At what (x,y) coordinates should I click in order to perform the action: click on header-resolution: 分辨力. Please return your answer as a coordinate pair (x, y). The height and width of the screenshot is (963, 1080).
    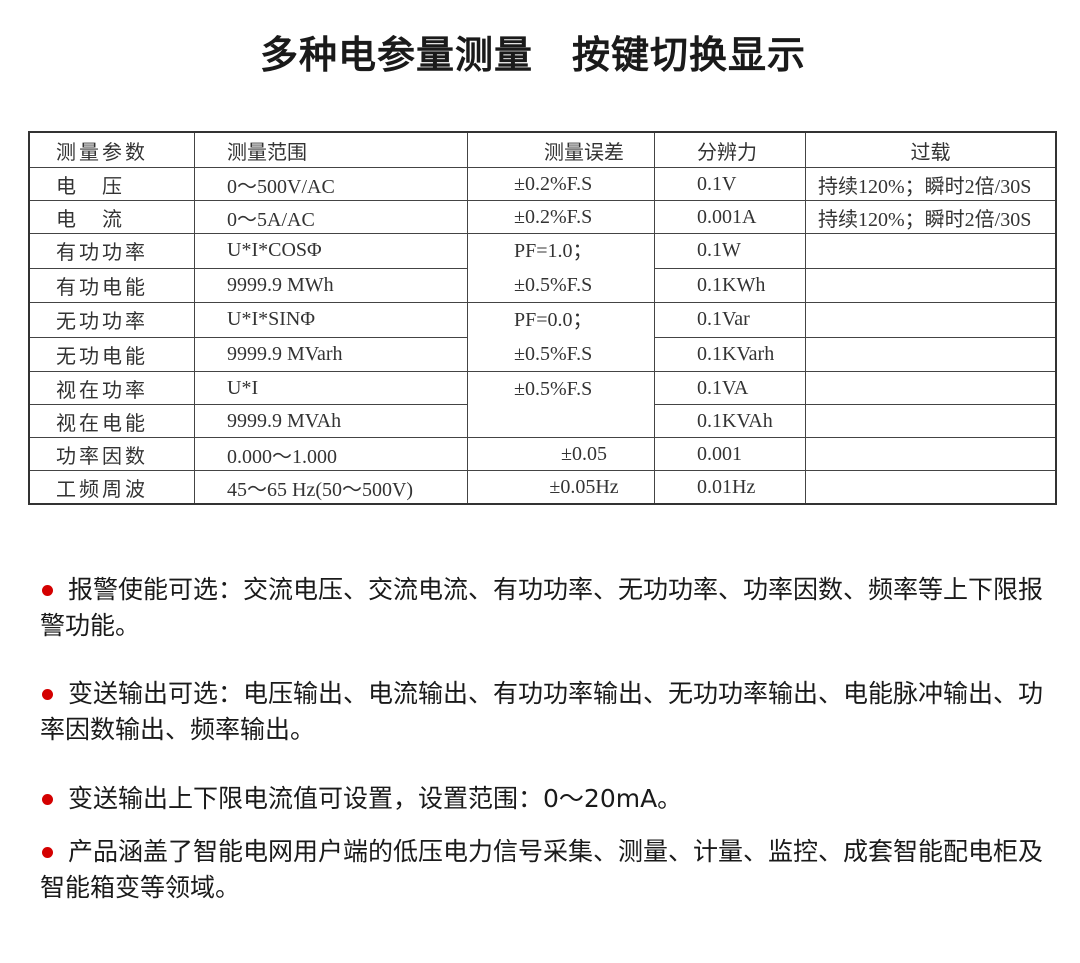
    Looking at the image, I should click on (730, 149).